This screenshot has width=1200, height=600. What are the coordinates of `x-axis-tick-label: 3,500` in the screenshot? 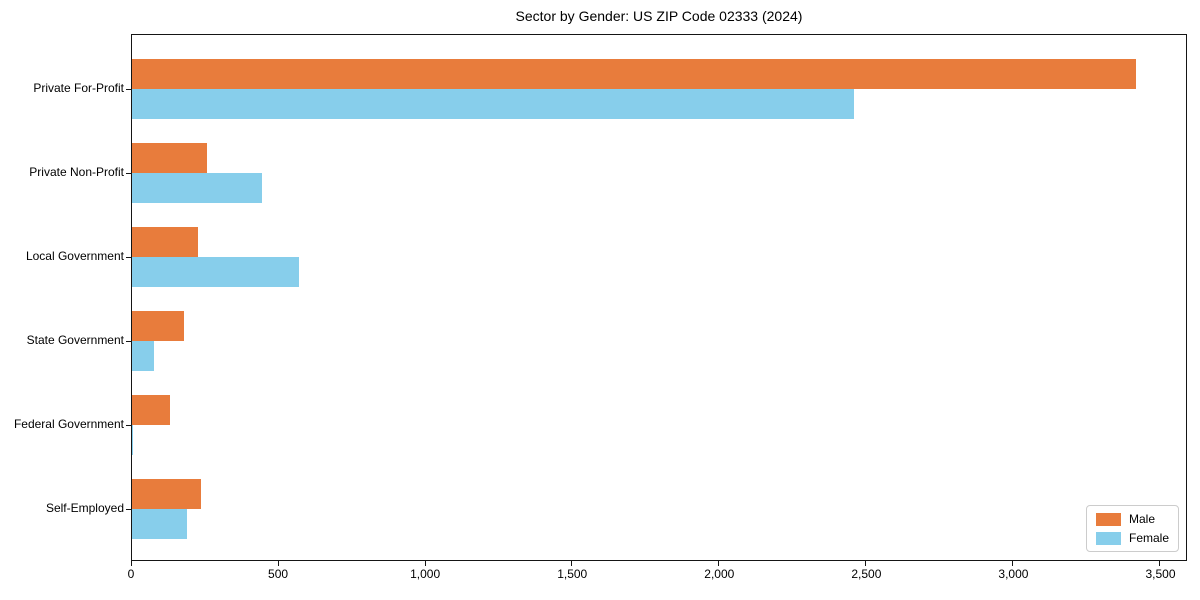 It's located at (1160, 574).